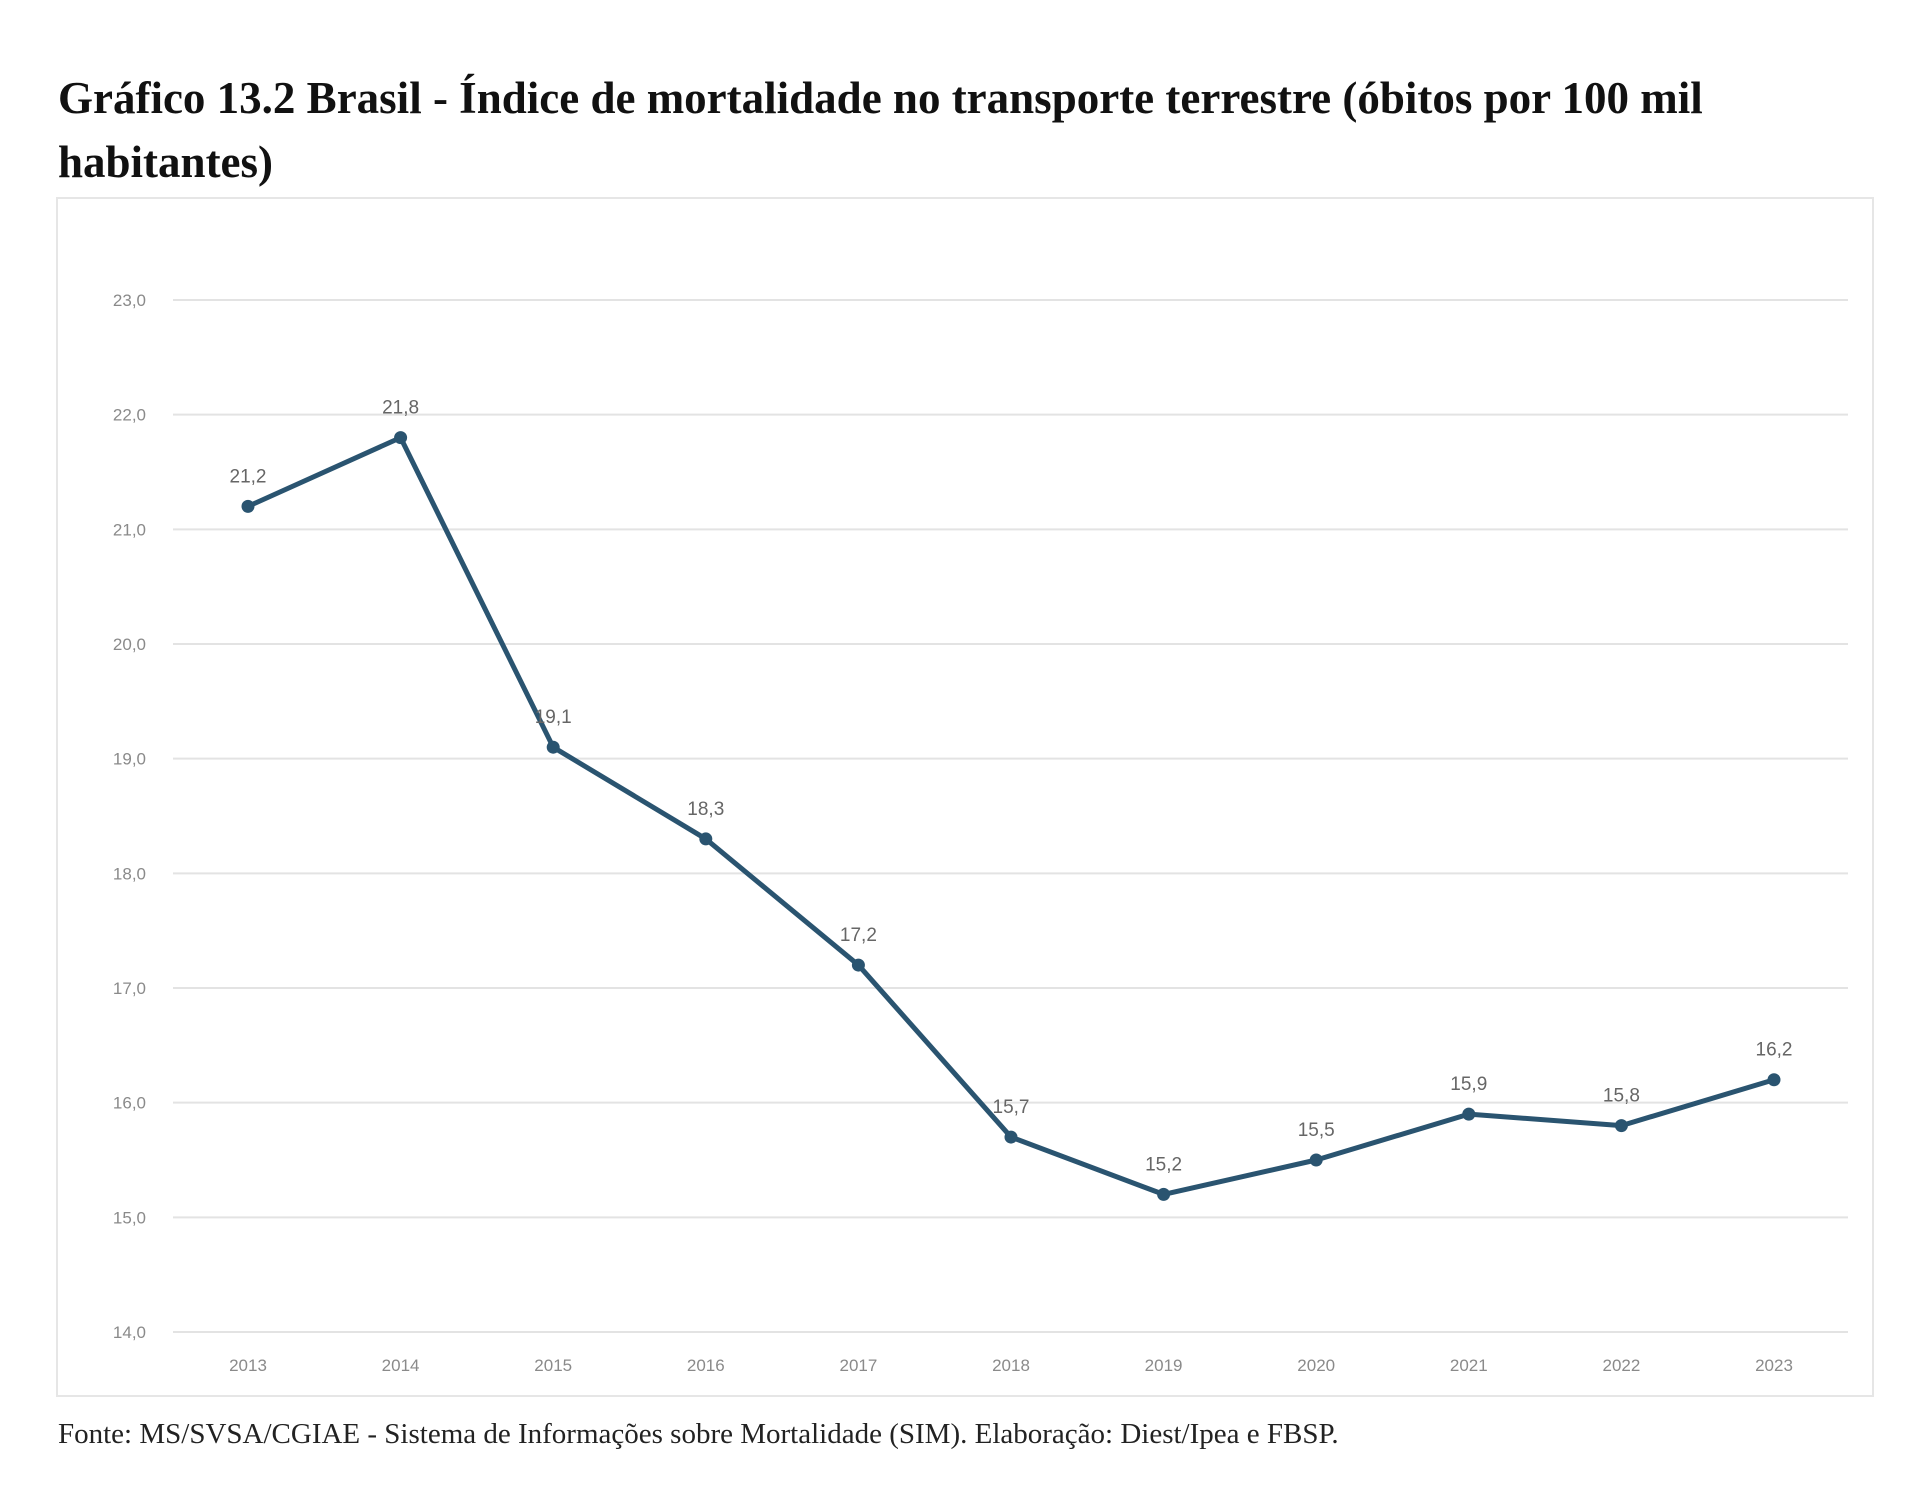 This screenshot has height=1489, width=1920. What do you see at coordinates (858, 965) in the screenshot?
I see `data-point-2017` at bounding box center [858, 965].